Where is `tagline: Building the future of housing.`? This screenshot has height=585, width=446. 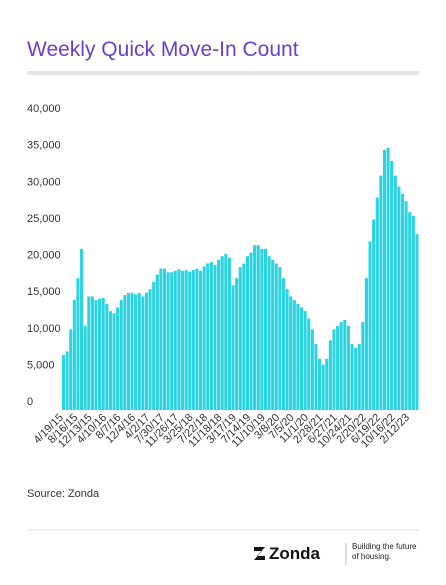 tagline: Building the future of housing. is located at coordinates (384, 551).